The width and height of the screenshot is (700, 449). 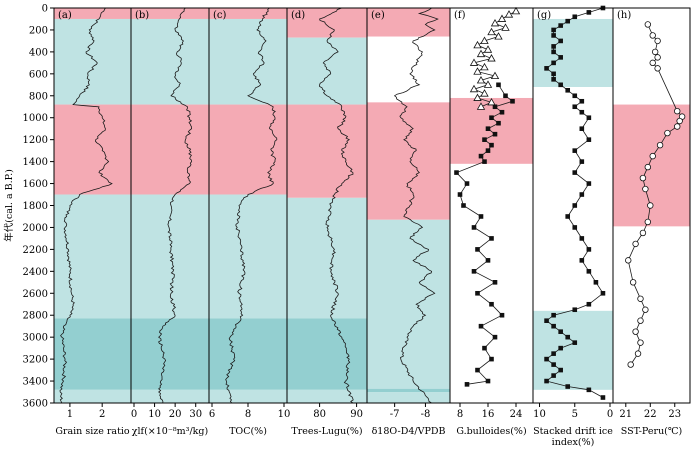 What do you see at coordinates (544, 15) in the screenshot?
I see `panel-label-g: (g)` at bounding box center [544, 15].